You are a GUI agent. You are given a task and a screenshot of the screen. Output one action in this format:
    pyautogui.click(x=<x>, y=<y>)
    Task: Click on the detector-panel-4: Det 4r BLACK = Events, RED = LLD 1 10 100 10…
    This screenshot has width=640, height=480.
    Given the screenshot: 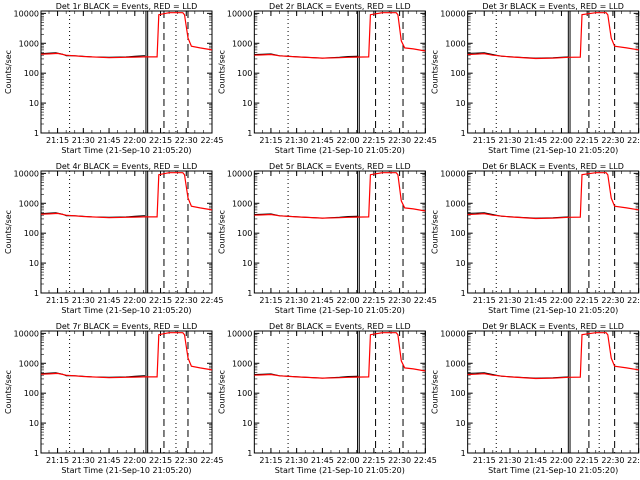 What is the action you would take?
    pyautogui.click(x=114, y=238)
    